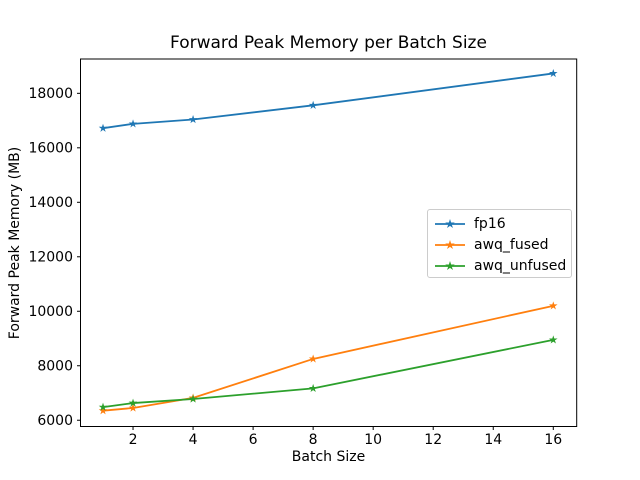 The width and height of the screenshot is (640, 480). What do you see at coordinates (50, 149) in the screenshot?
I see `y-tick-label: 16000` at bounding box center [50, 149].